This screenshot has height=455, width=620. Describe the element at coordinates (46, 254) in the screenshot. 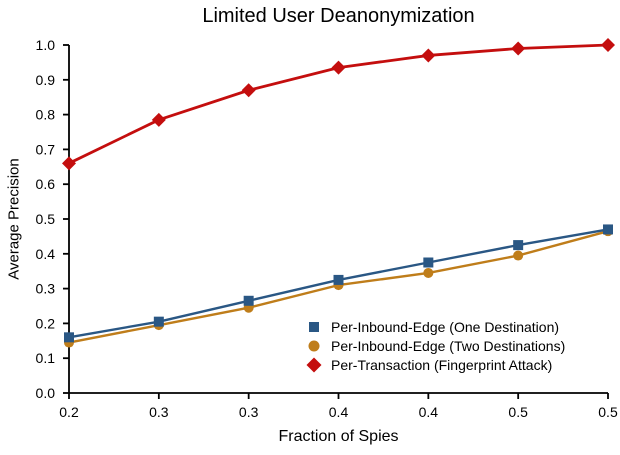

I see `y-tick-label: 0.4` at that location.